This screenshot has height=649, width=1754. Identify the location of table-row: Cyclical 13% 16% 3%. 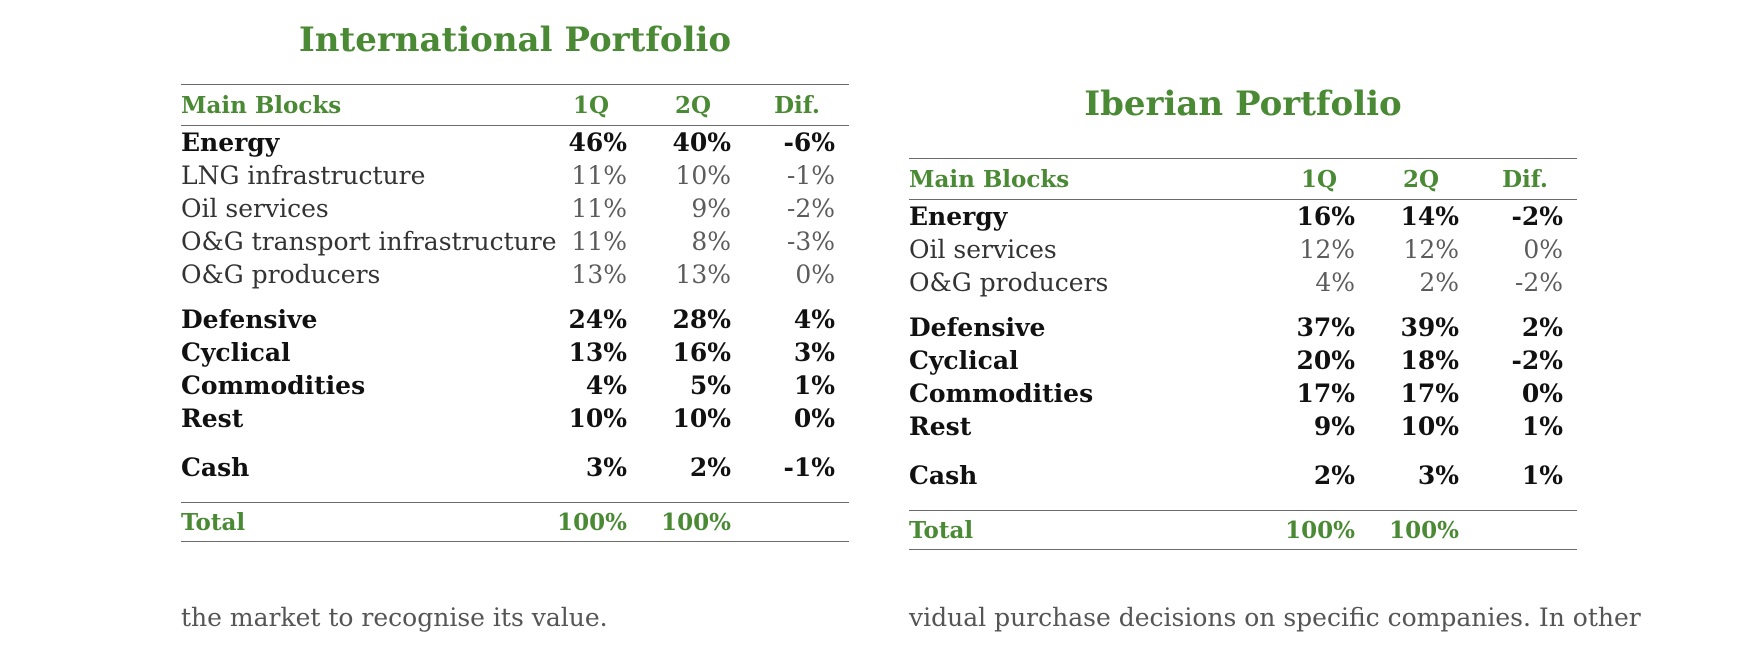
(515, 352).